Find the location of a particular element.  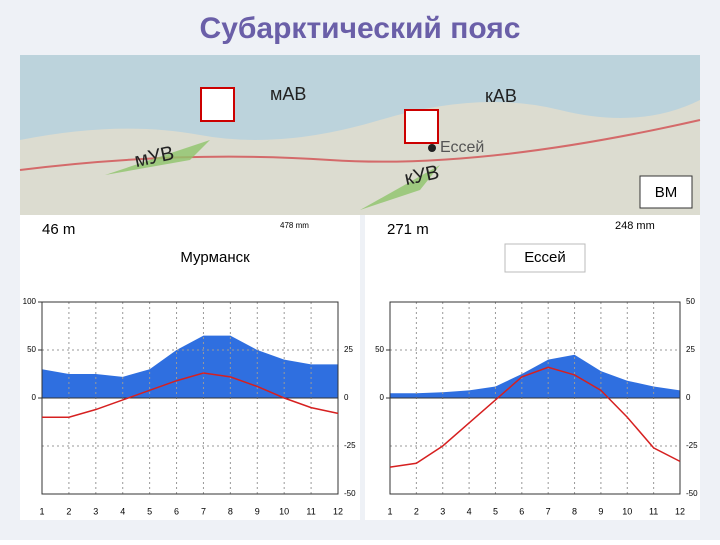

box-label: ВМ is located at coordinates (666, 192).